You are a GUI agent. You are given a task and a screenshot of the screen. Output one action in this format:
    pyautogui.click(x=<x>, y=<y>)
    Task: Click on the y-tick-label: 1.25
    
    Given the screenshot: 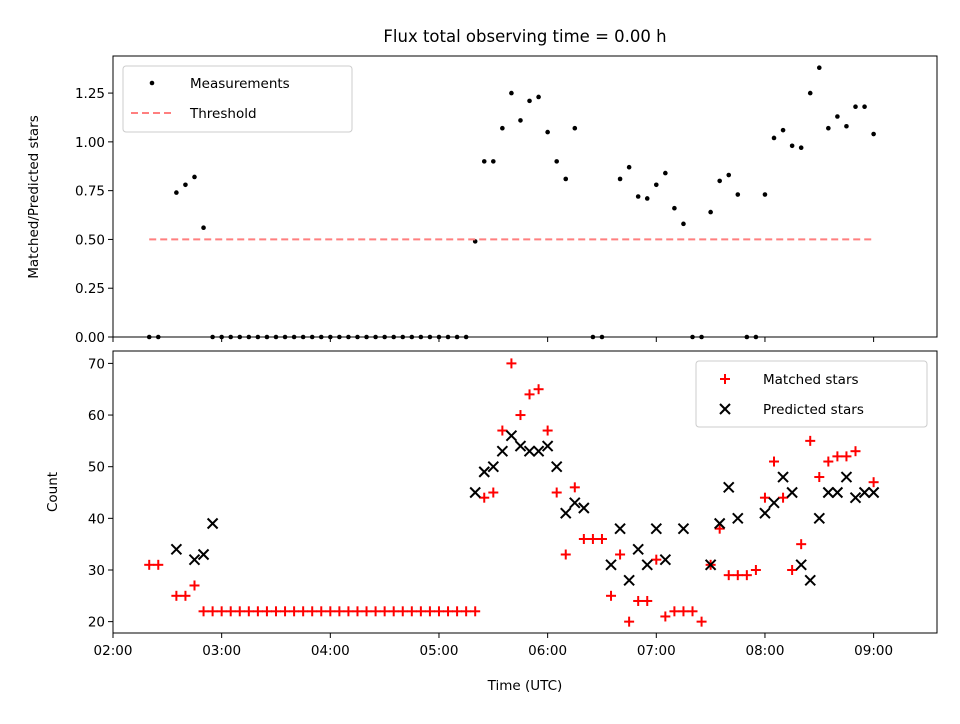 What is the action you would take?
    pyautogui.click(x=90, y=94)
    